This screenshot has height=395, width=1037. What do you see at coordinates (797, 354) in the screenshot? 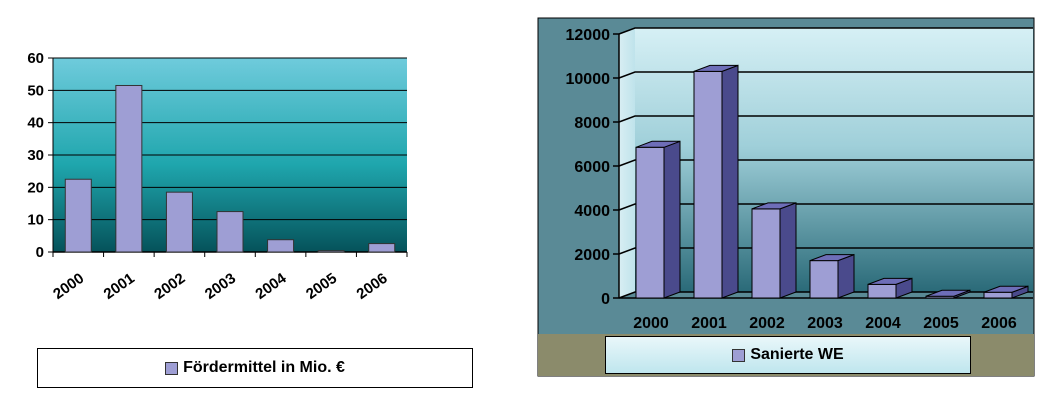
I see `legend-label-sanierte-we: Sanierte WE` at bounding box center [797, 354].